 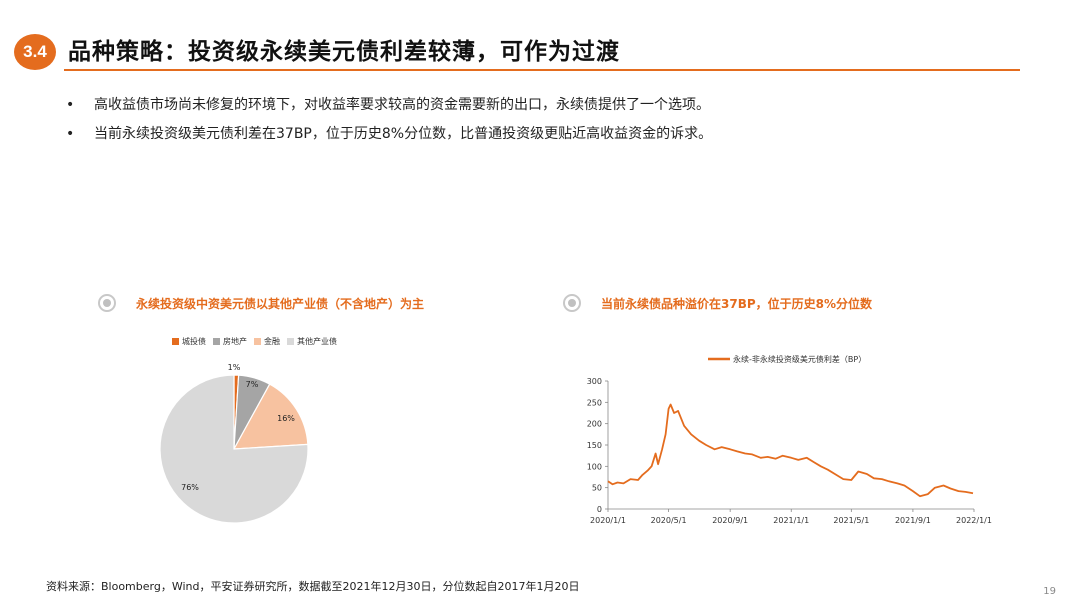 I want to click on x-tick-label: 2021/9/1, so click(x=913, y=520).